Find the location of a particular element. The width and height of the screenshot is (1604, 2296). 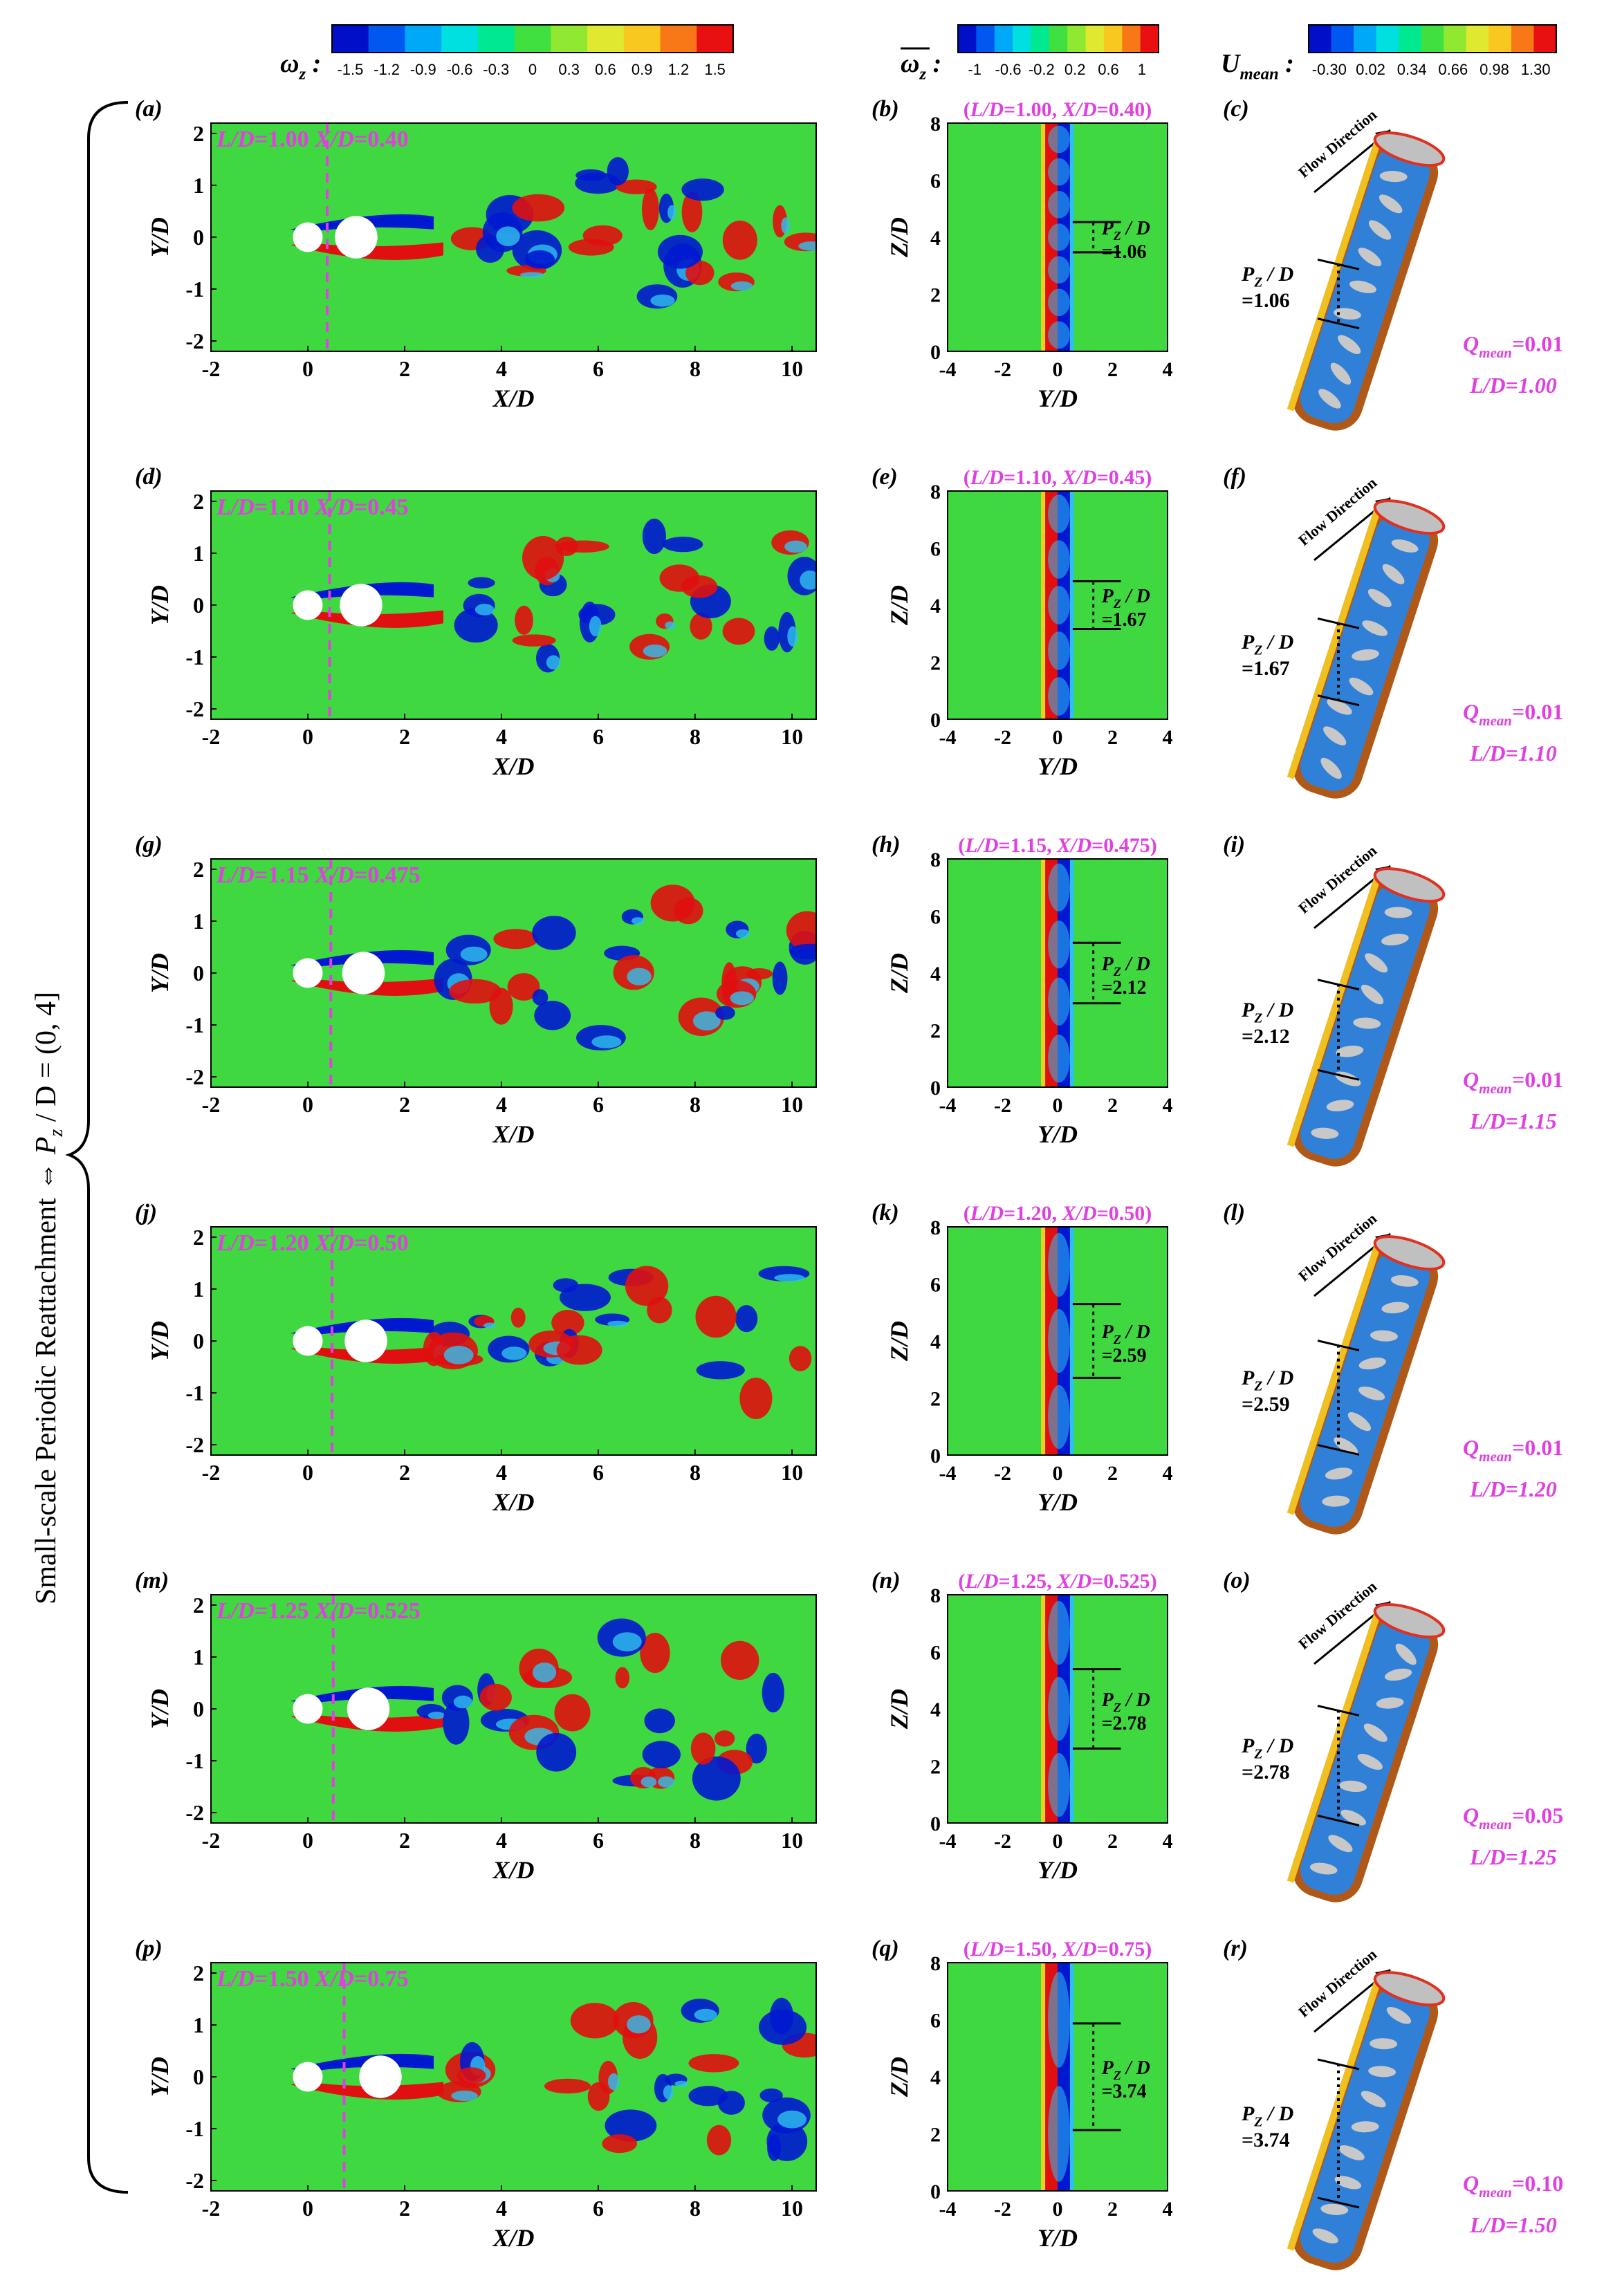

case-header-xd-value: =0.50) is located at coordinates (1124, 1214).